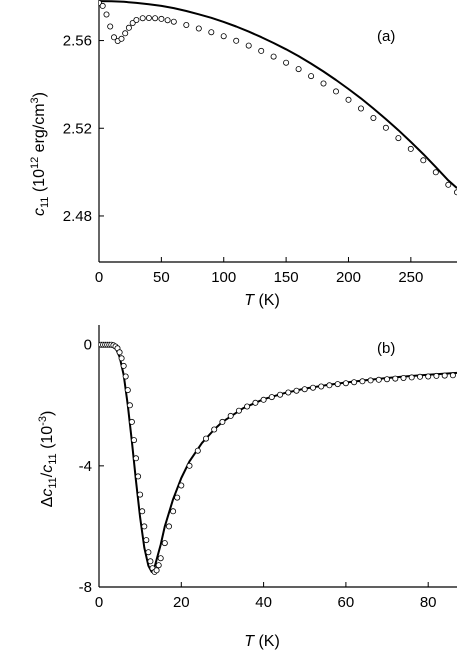 The image size is (457, 663). I want to click on x-tick-label: 20, so click(181, 602).